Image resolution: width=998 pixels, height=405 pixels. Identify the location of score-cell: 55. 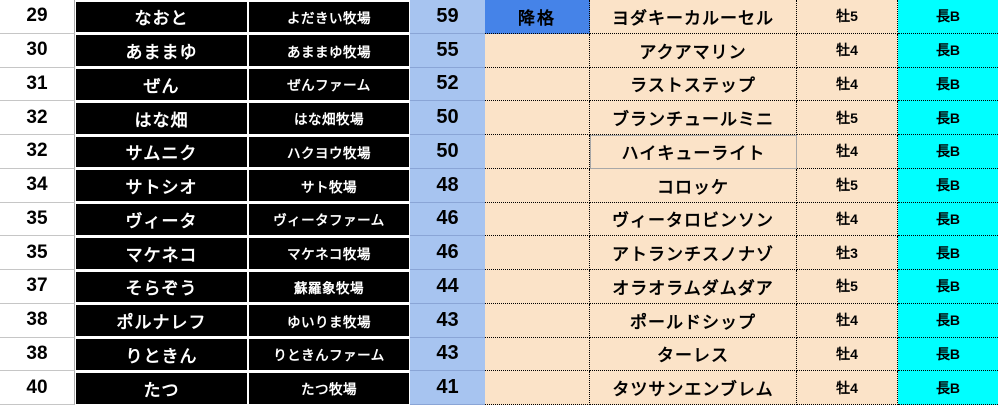
(447, 50).